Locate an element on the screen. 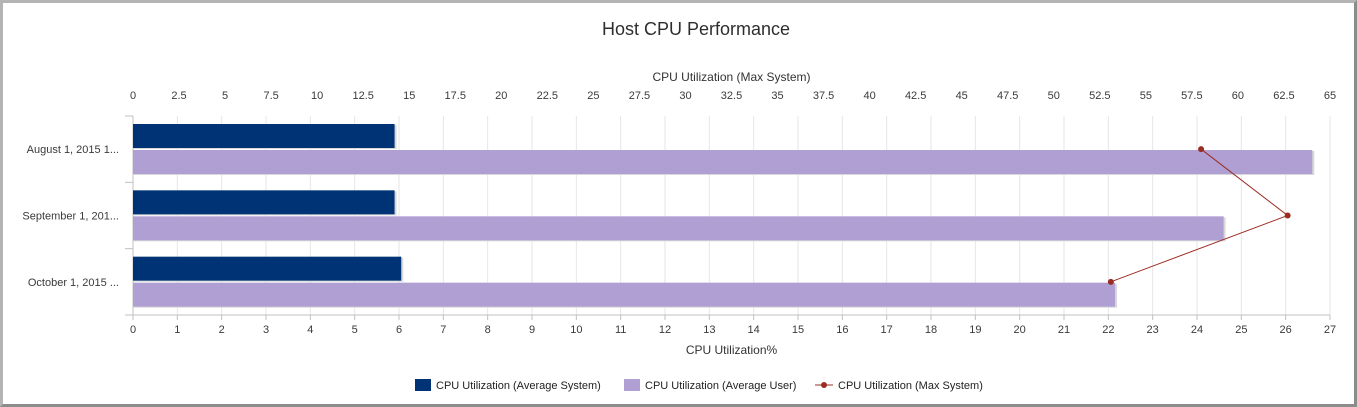 This screenshot has width=1357, height=407. x-bottom-tick-label: 21 is located at coordinates (1064, 330).